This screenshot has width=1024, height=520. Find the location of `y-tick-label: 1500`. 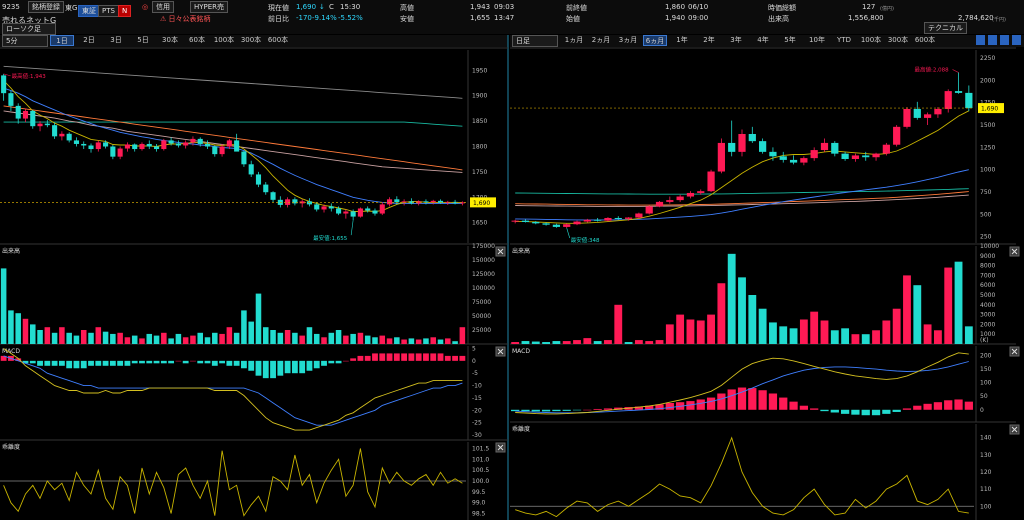

y-tick-label: 1500 is located at coordinates (987, 125).